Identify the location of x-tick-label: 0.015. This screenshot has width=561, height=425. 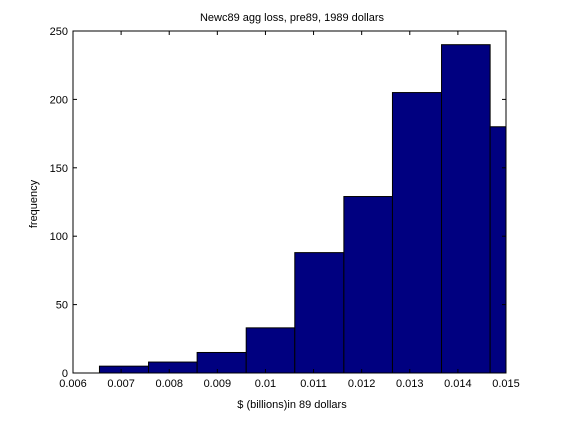
(506, 384).